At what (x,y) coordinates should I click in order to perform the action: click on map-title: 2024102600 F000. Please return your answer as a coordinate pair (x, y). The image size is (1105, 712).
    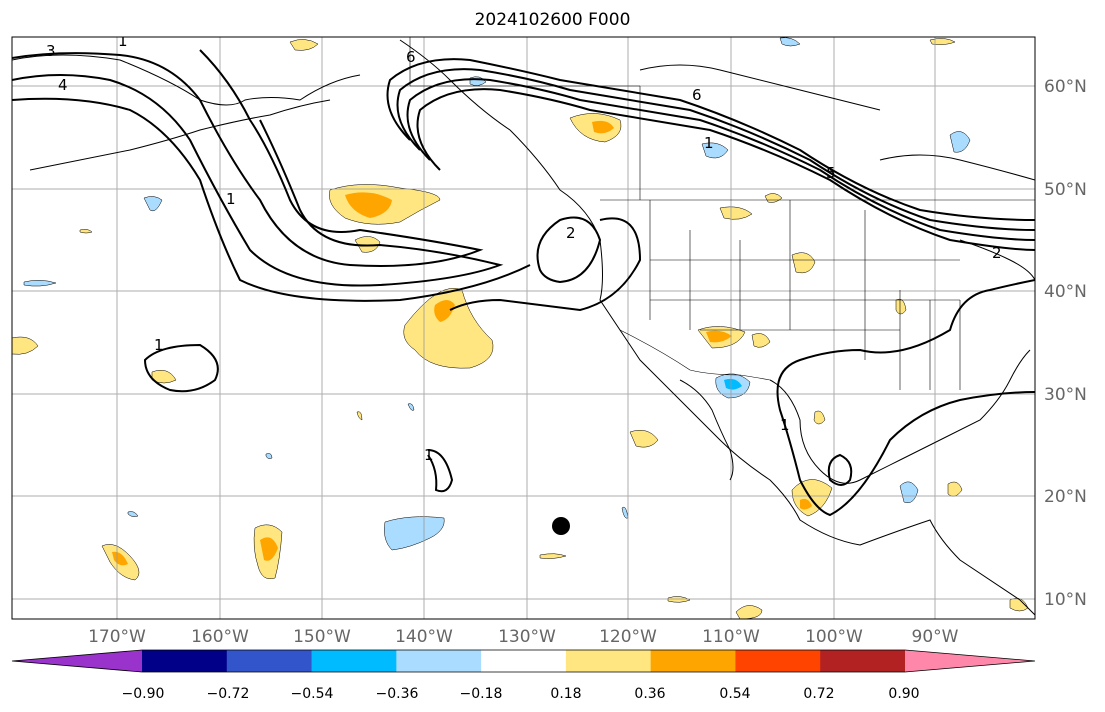
    Looking at the image, I should click on (552, 20).